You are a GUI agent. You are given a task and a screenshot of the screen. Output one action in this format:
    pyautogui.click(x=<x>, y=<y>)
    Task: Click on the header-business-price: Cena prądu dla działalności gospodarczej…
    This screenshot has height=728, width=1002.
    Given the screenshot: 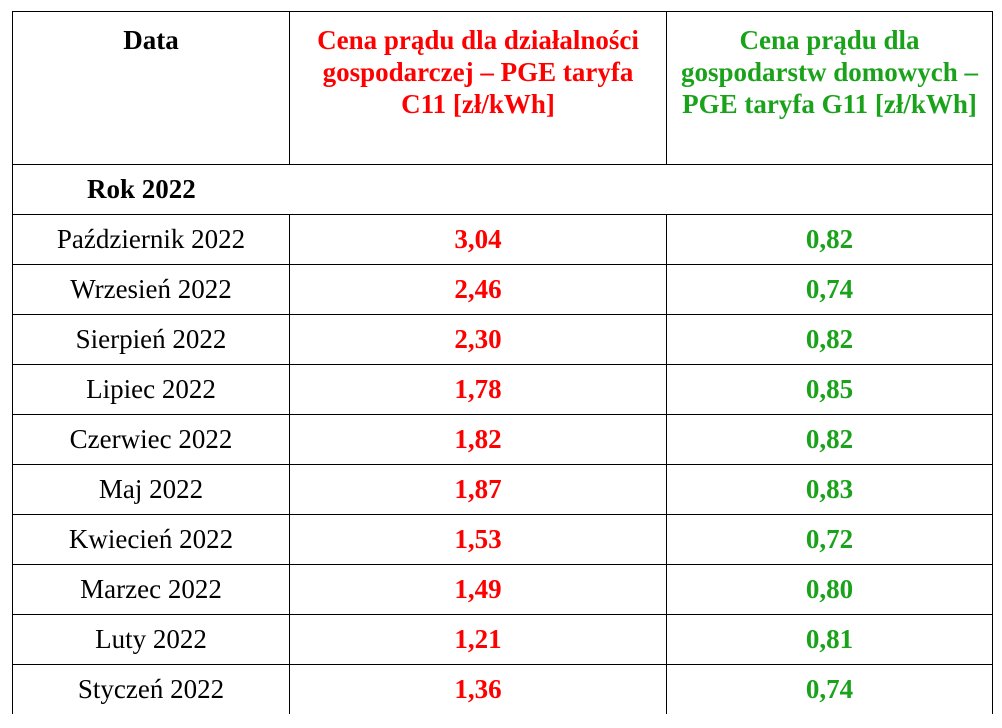 What is the action you would take?
    pyautogui.click(x=478, y=88)
    